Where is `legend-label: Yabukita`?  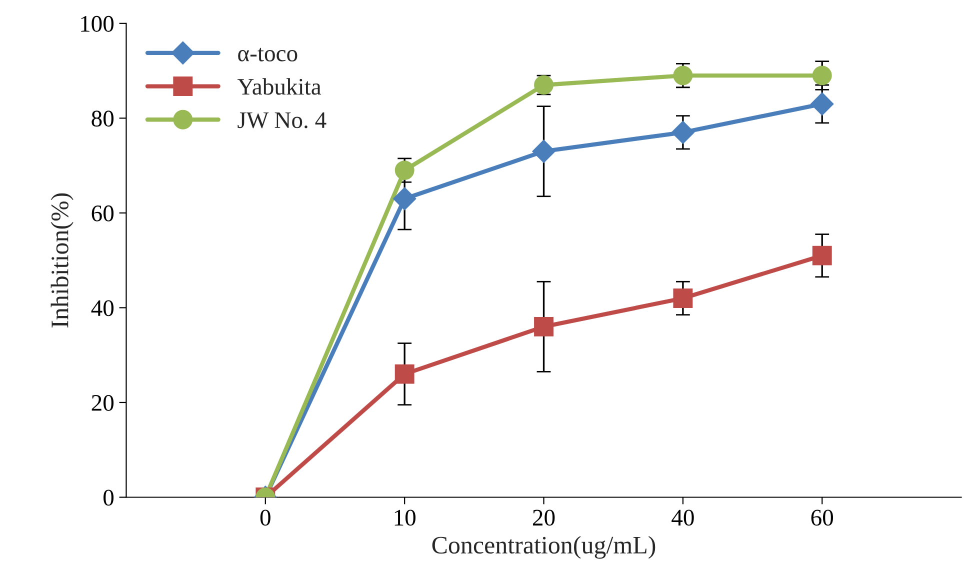 legend-label: Yabukita is located at coordinates (279, 86).